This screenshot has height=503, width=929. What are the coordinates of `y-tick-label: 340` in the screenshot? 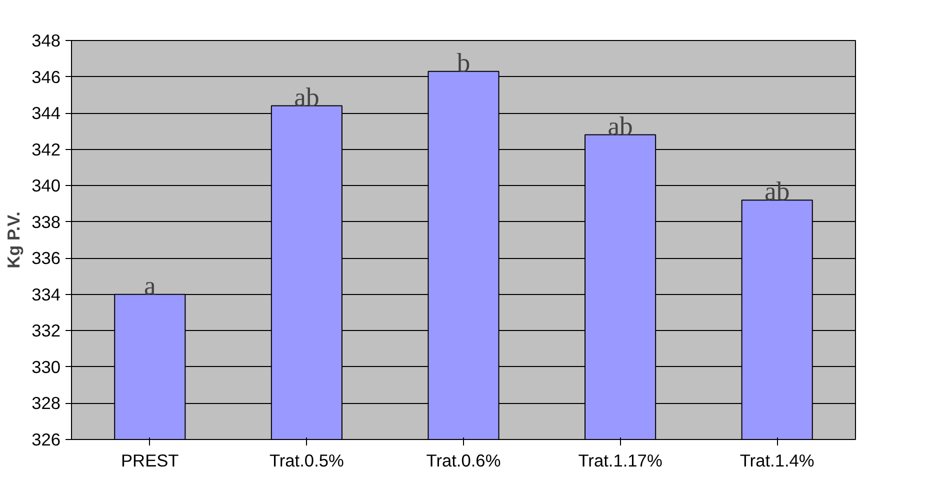 It's located at (46, 186).